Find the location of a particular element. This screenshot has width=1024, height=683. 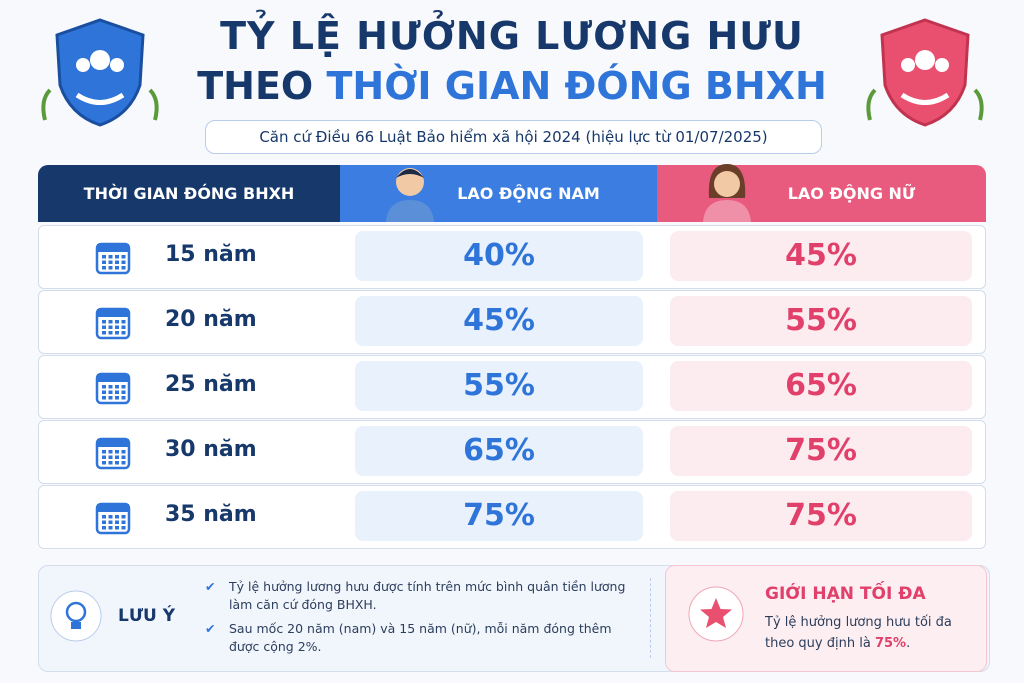

header-cell: LAO ĐỘNG NAM is located at coordinates (498, 193).